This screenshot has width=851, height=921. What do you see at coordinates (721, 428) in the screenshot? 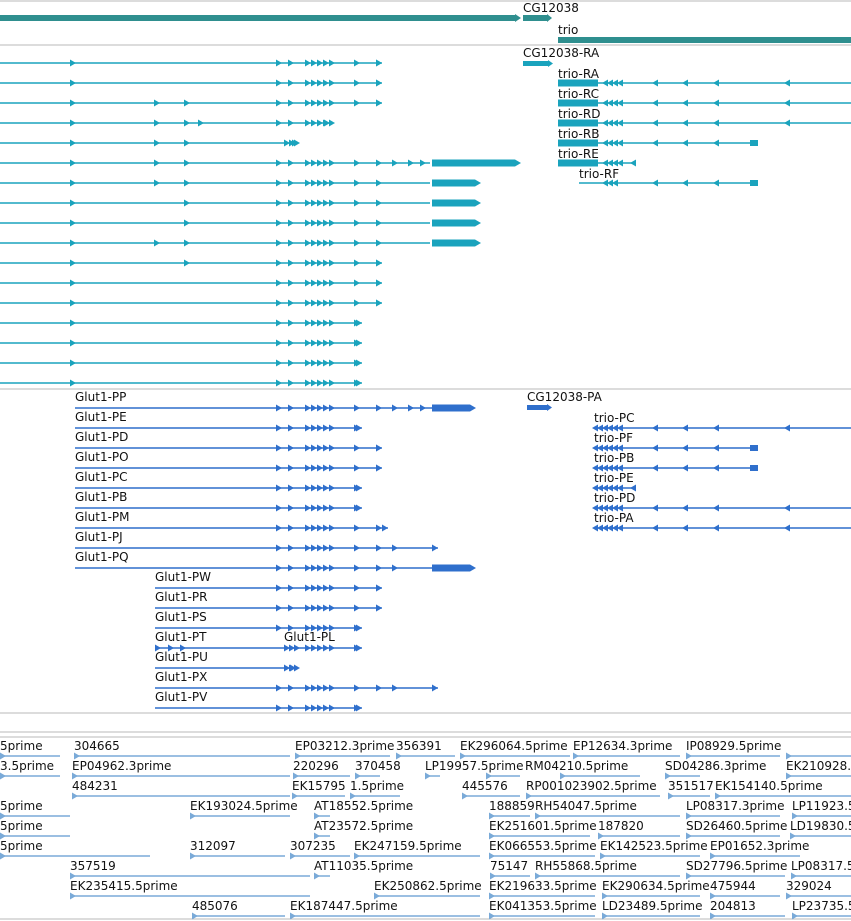
I see `protein-trio-pc` at bounding box center [721, 428].